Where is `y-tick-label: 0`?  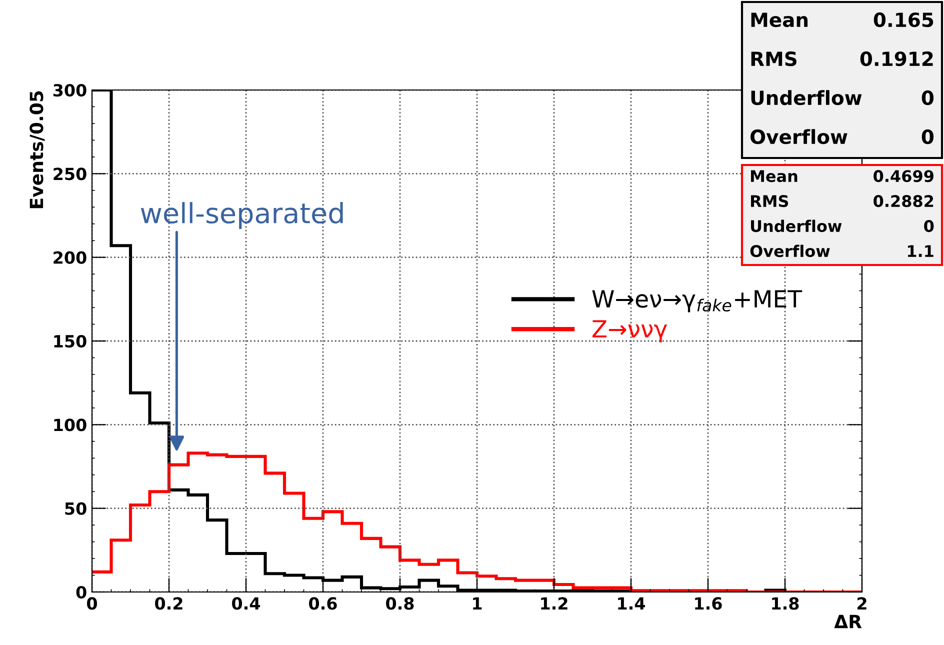
y-tick-label: 0 is located at coordinates (81, 592).